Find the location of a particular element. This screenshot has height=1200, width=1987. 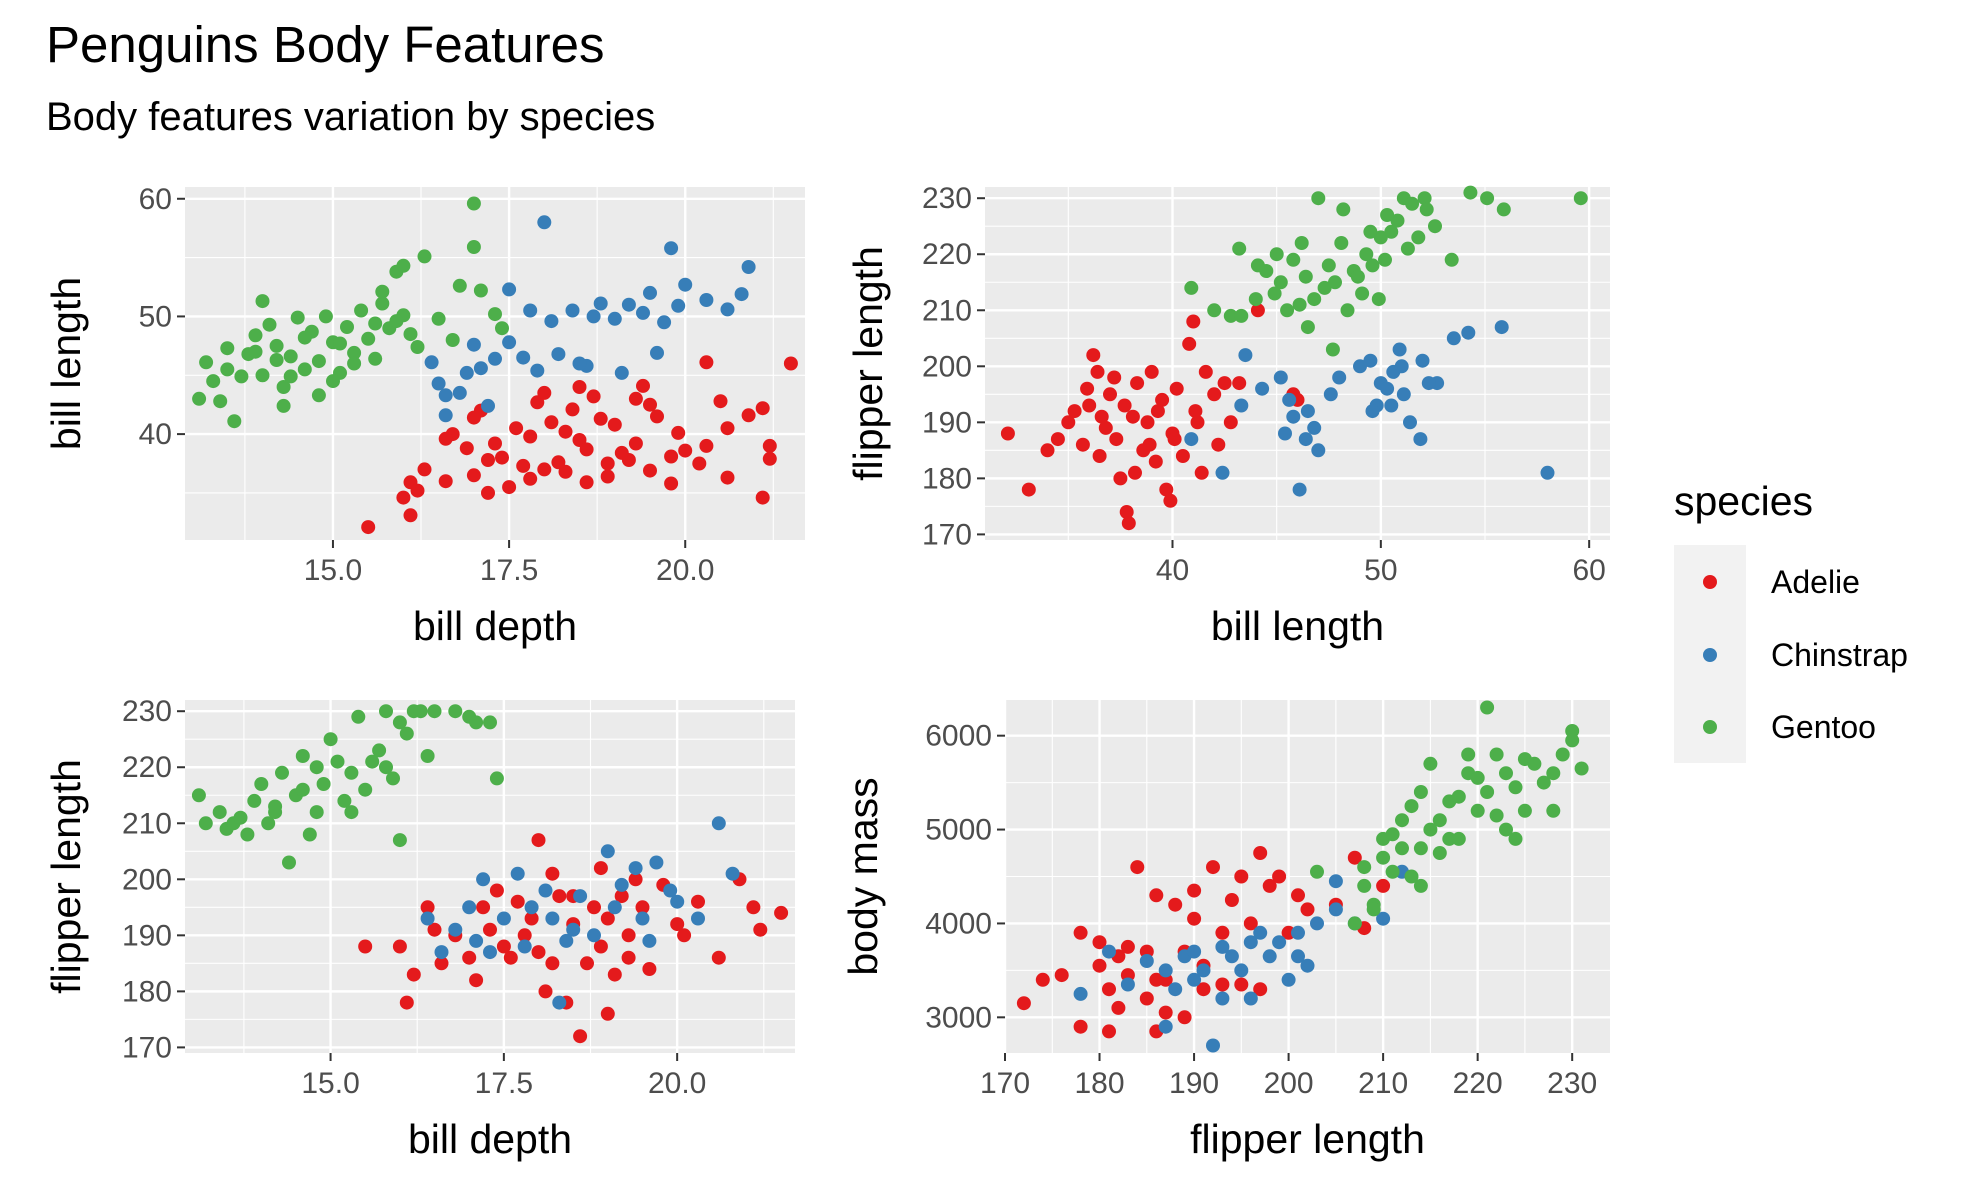

x-axis-title: bill length is located at coordinates (1297, 626).